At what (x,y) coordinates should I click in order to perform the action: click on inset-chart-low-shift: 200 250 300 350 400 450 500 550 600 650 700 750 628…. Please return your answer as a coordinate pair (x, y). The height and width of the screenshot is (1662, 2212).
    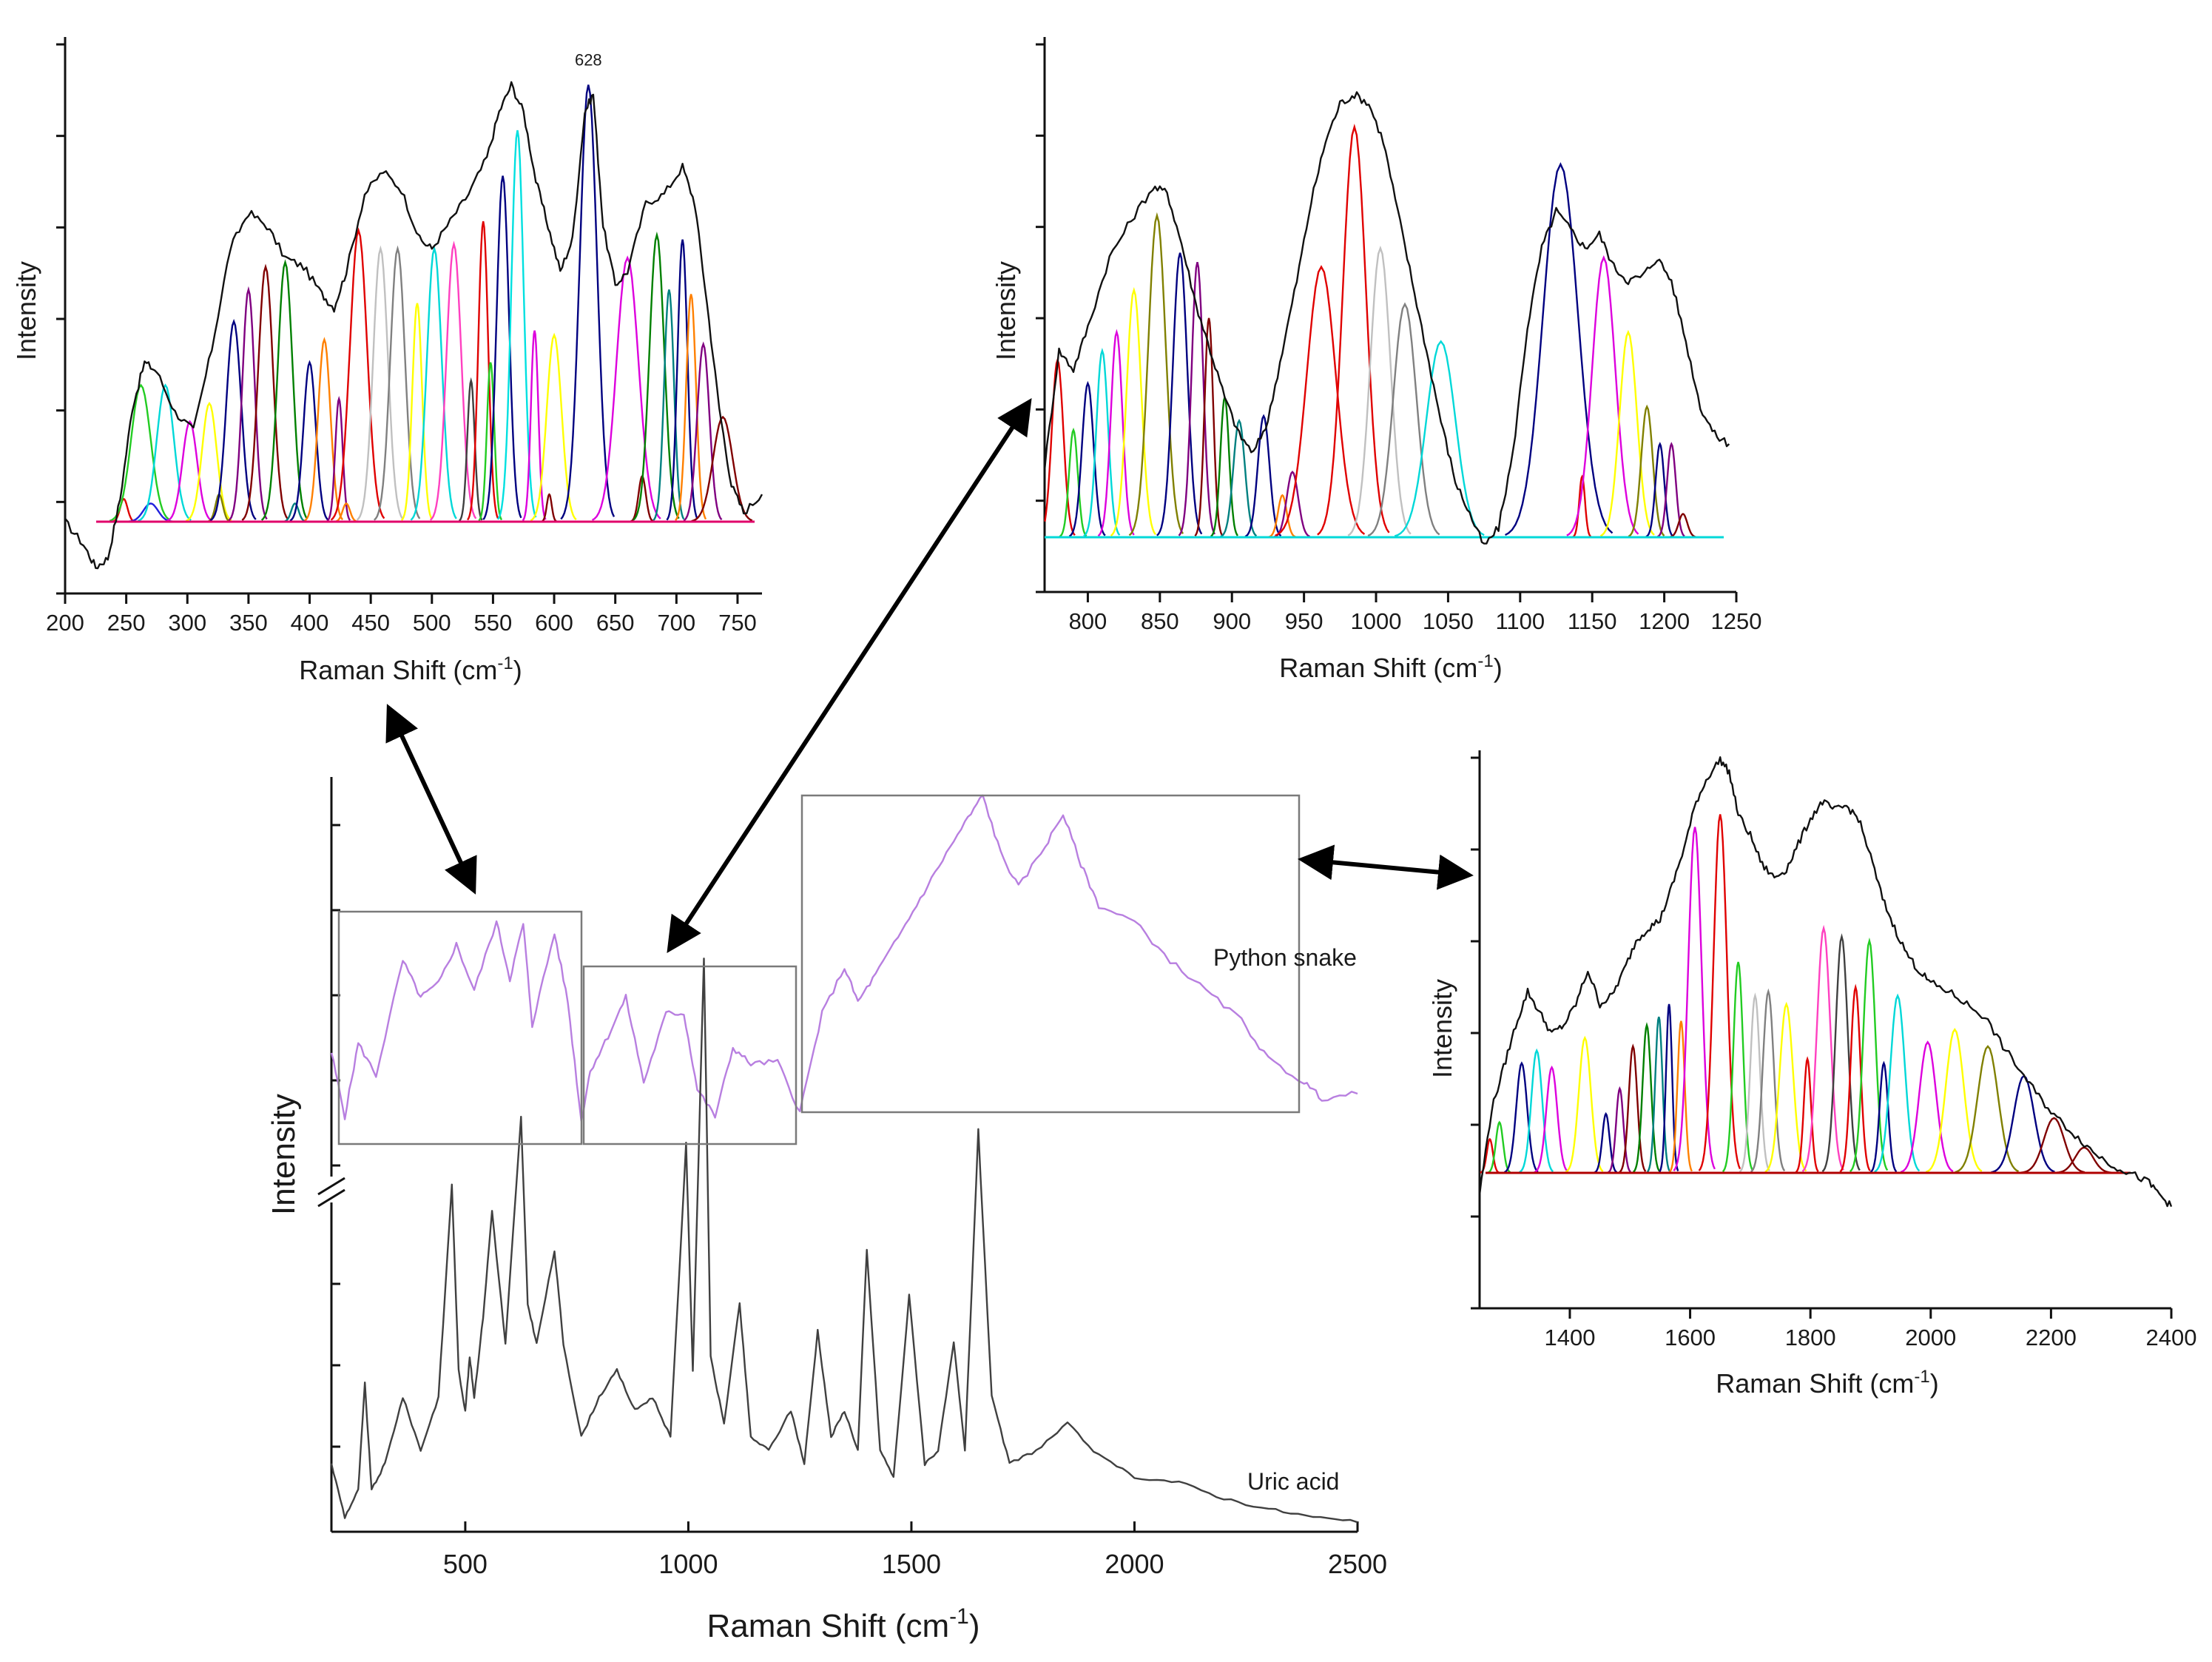
    Looking at the image, I should click on (387, 361).